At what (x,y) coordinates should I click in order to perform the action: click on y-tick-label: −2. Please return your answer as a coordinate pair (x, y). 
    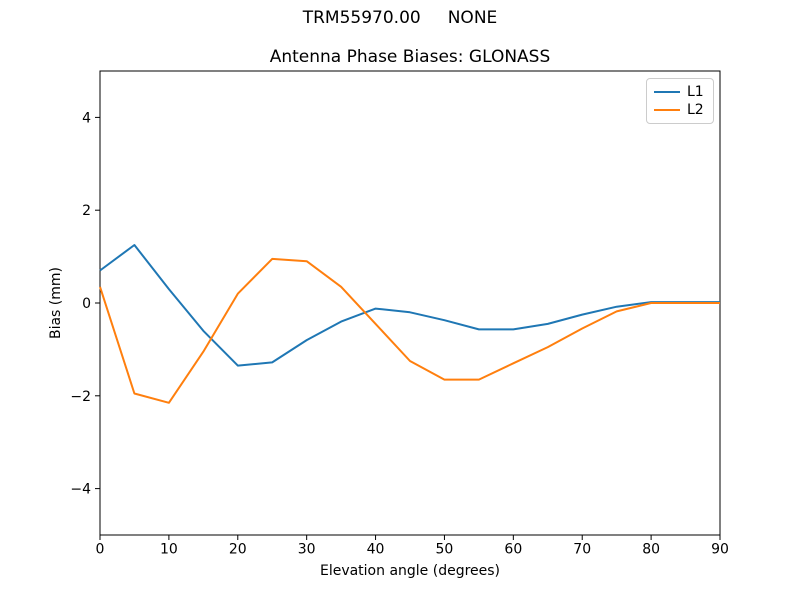
    Looking at the image, I should click on (80, 397).